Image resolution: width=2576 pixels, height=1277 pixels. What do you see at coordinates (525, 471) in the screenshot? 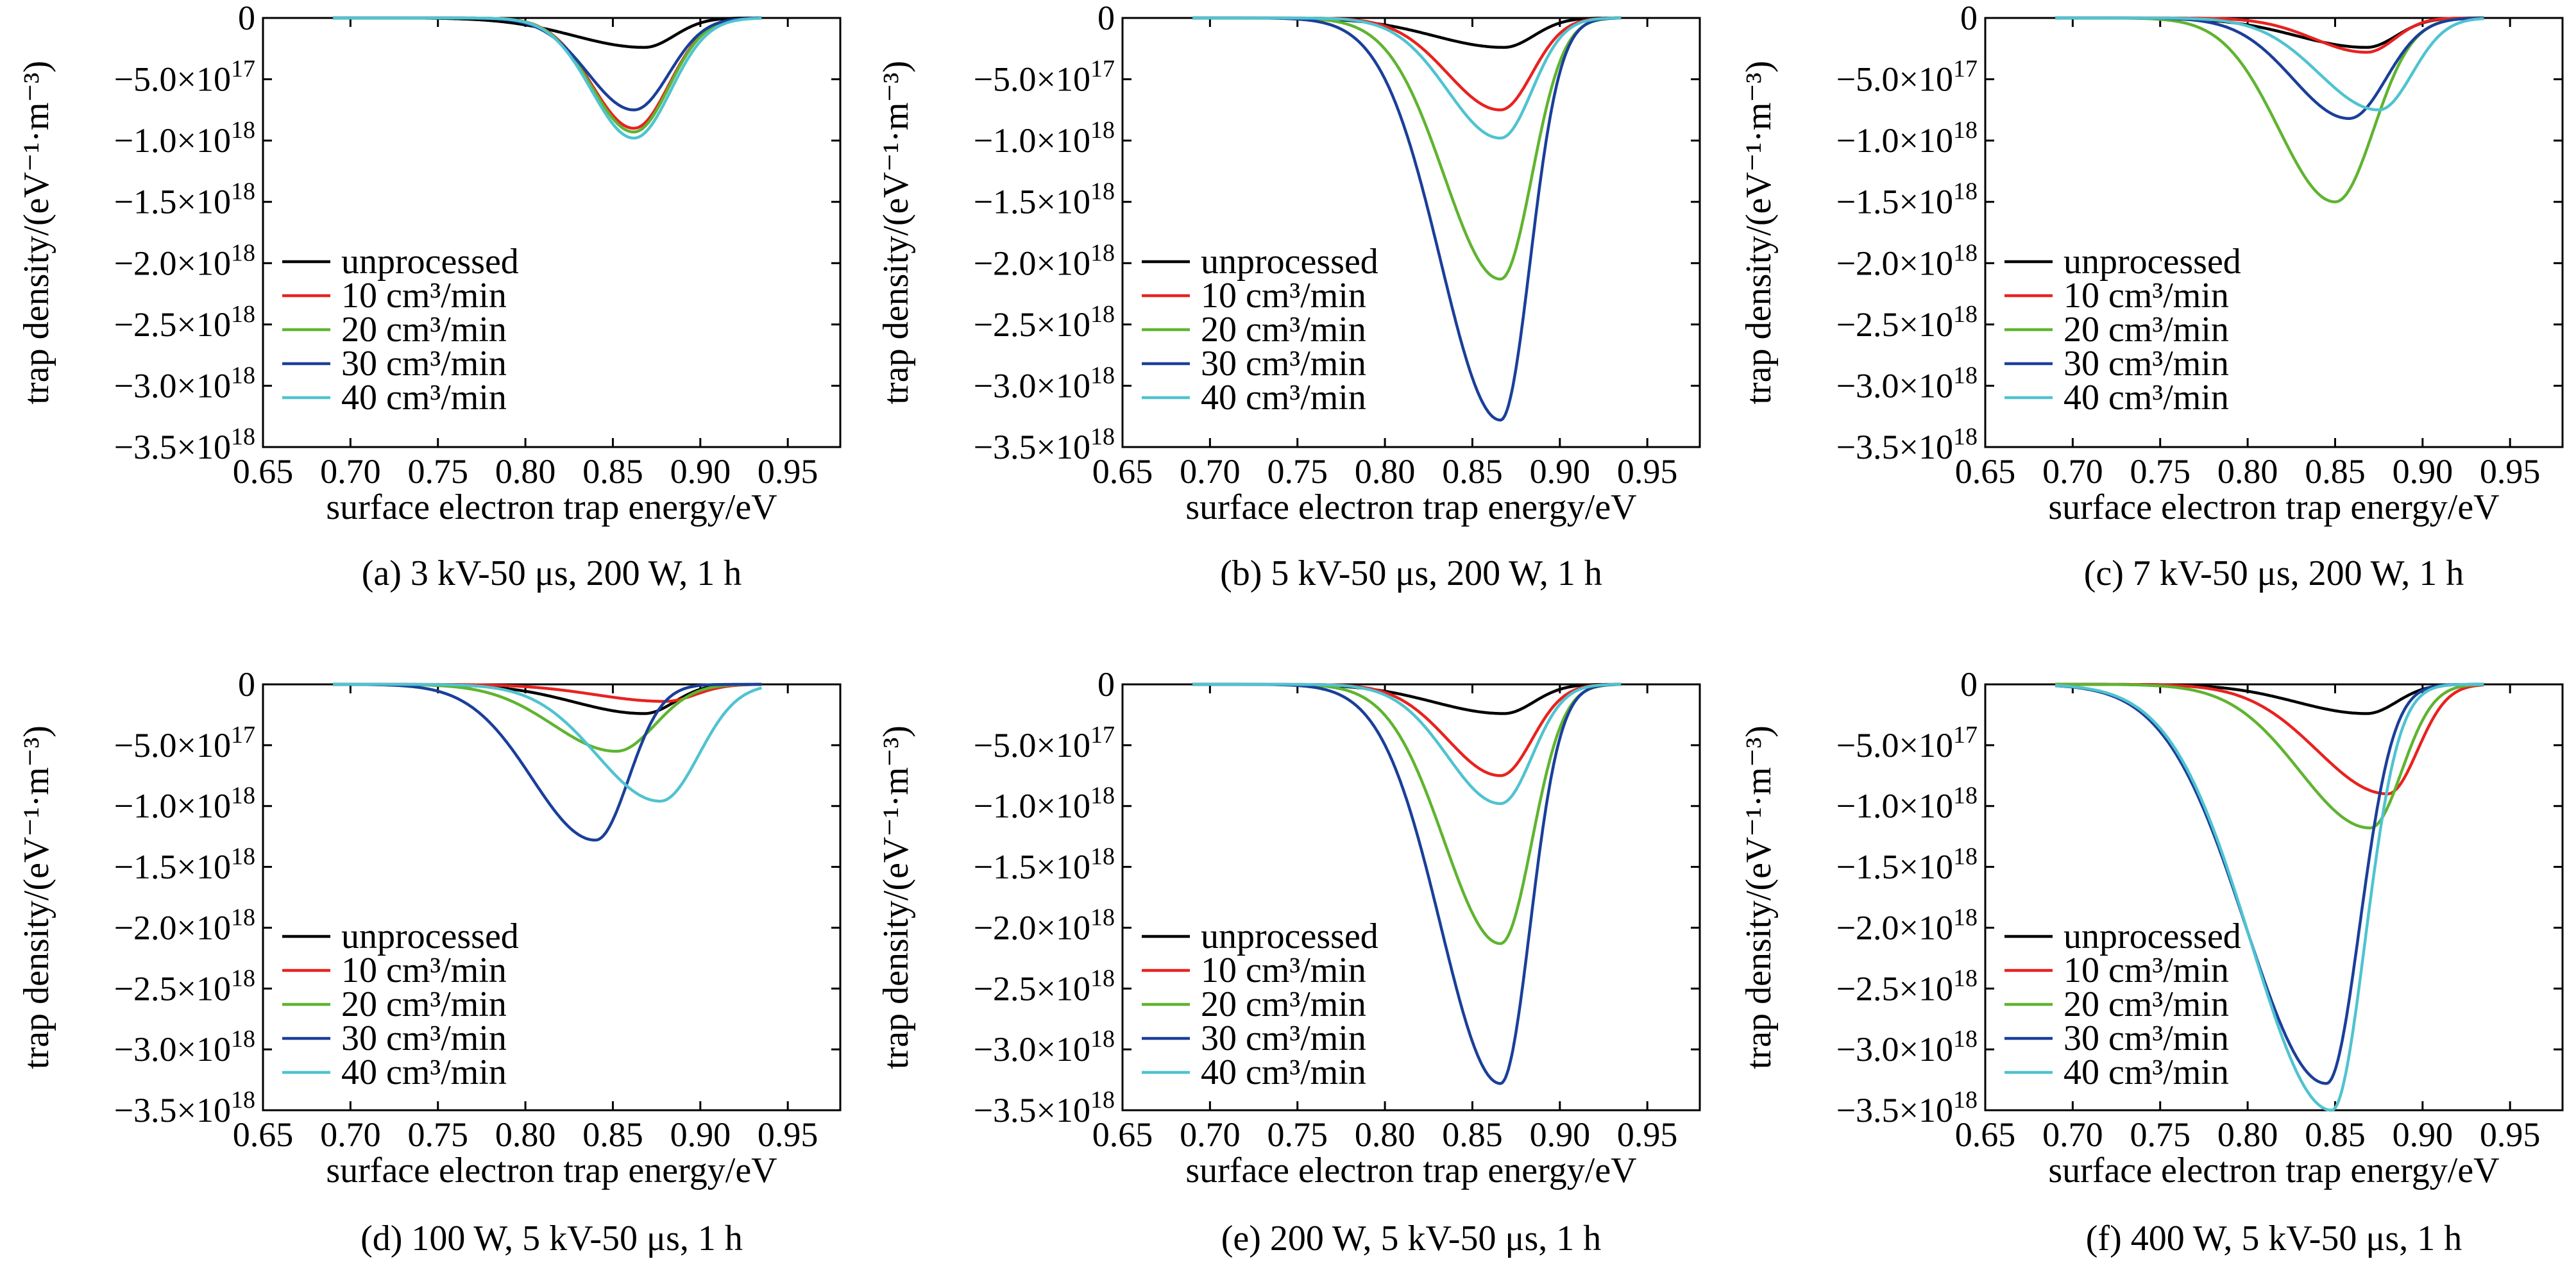
I see `x-tick-label: 0.80` at bounding box center [525, 471].